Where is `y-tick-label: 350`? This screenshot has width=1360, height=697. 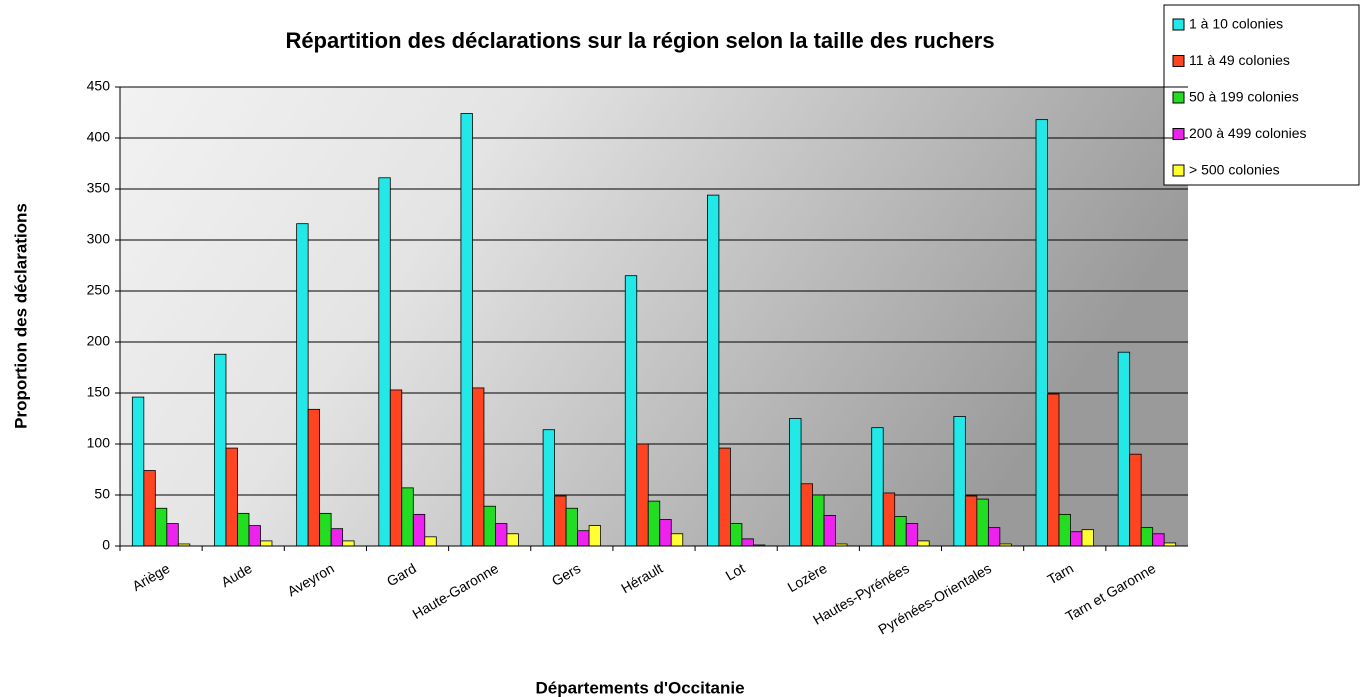 y-tick-label: 350 is located at coordinates (99, 188).